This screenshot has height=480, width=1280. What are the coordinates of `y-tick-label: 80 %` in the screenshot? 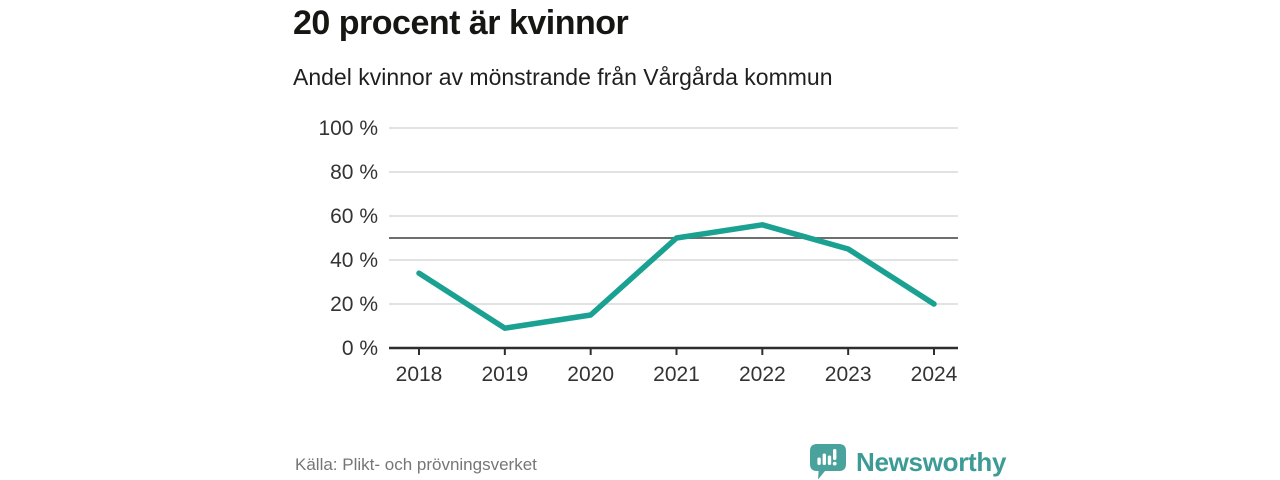 It's located at (354, 172).